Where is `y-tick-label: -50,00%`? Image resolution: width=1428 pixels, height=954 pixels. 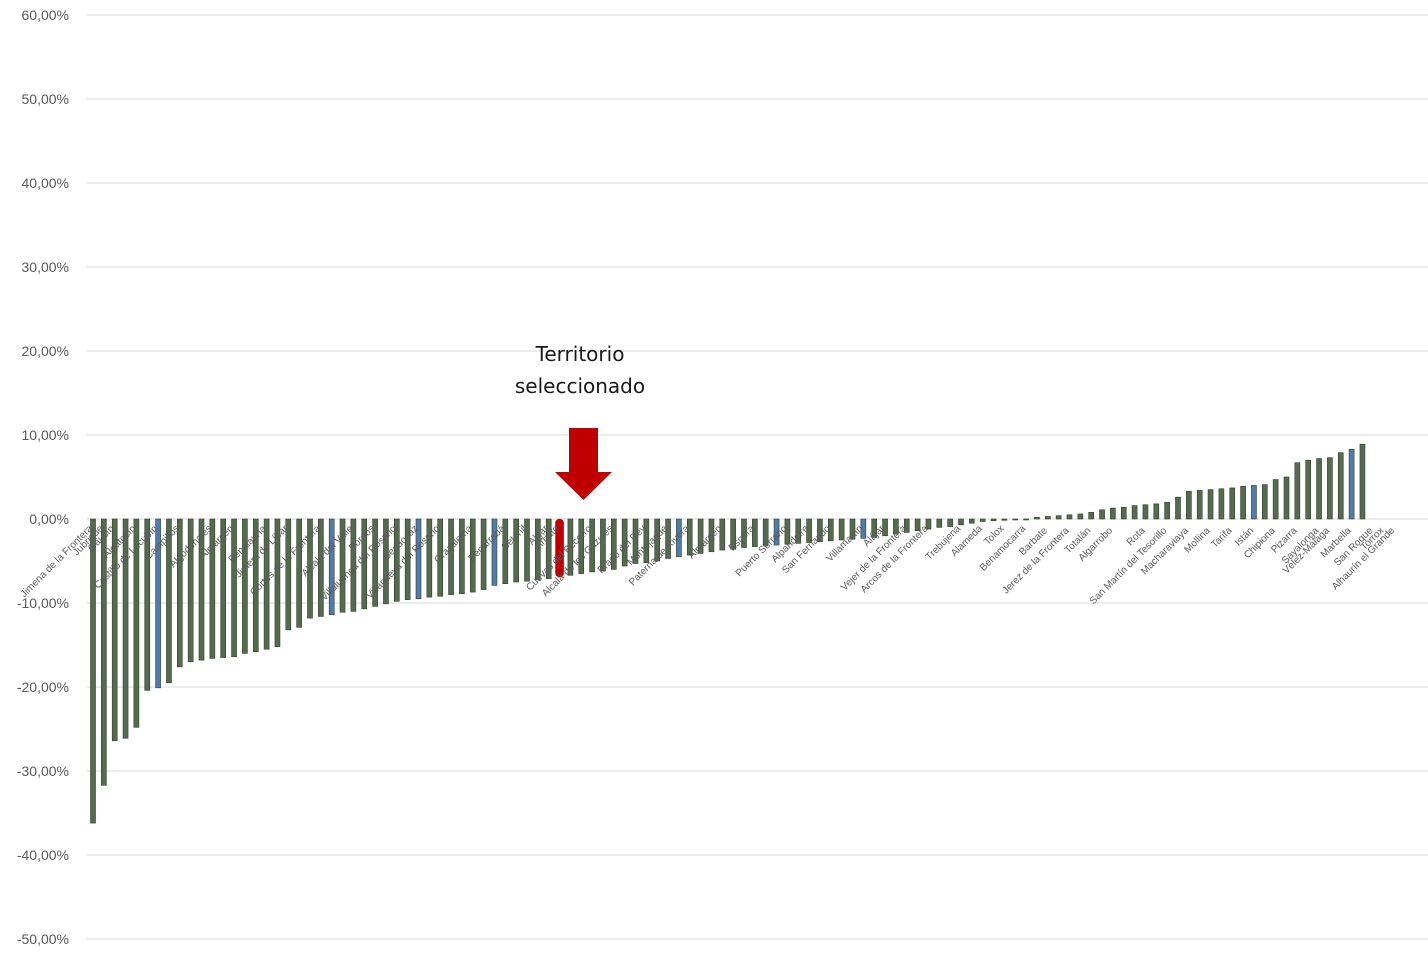 y-tick-label: -50,00% is located at coordinates (43, 939).